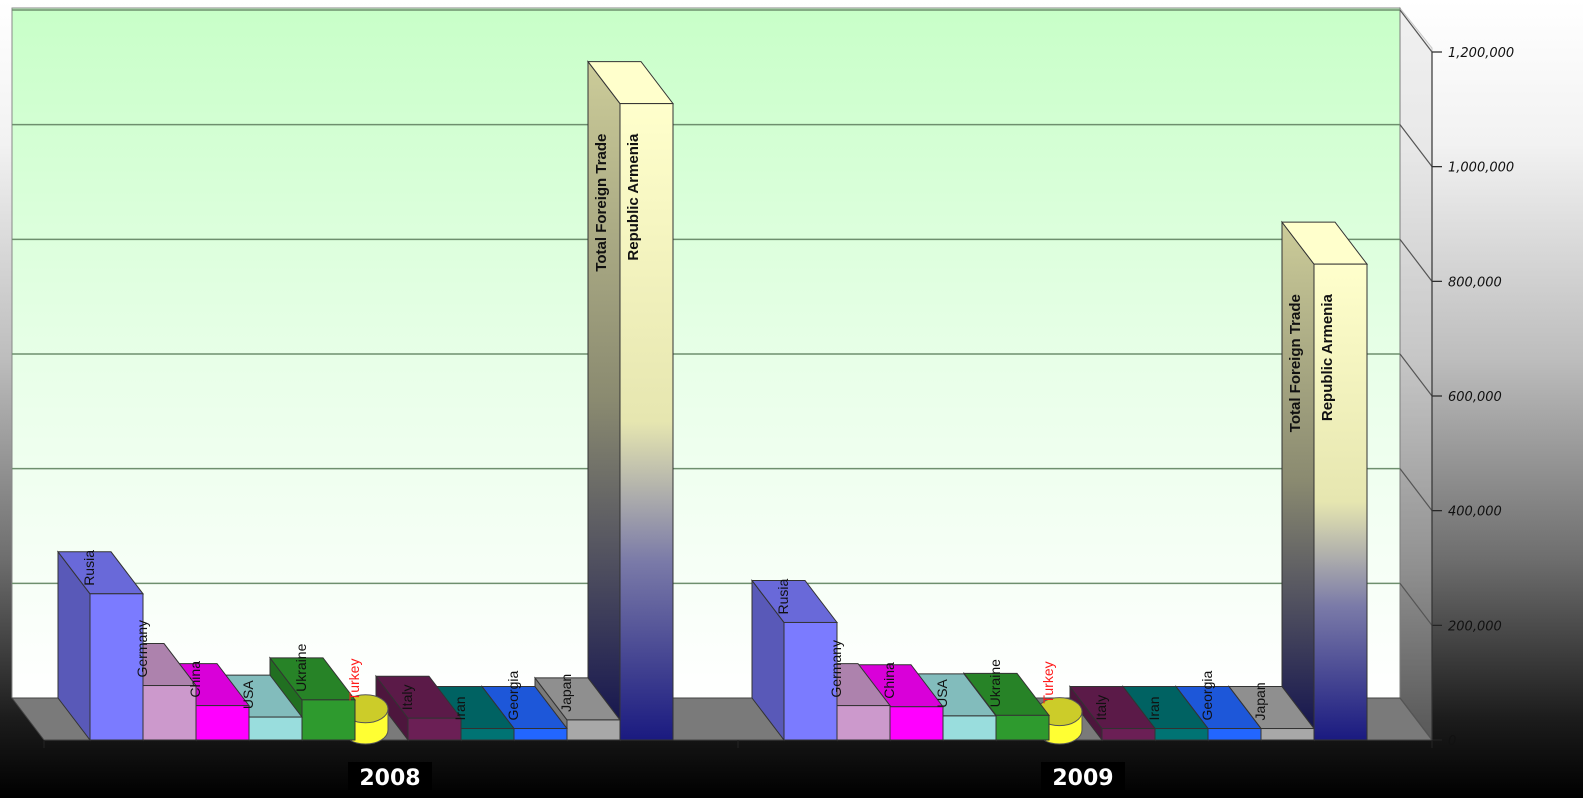 The width and height of the screenshot is (1583, 798). I want to click on bar-total-foreign-trade-republic-armenia-2008, so click(630, 401).